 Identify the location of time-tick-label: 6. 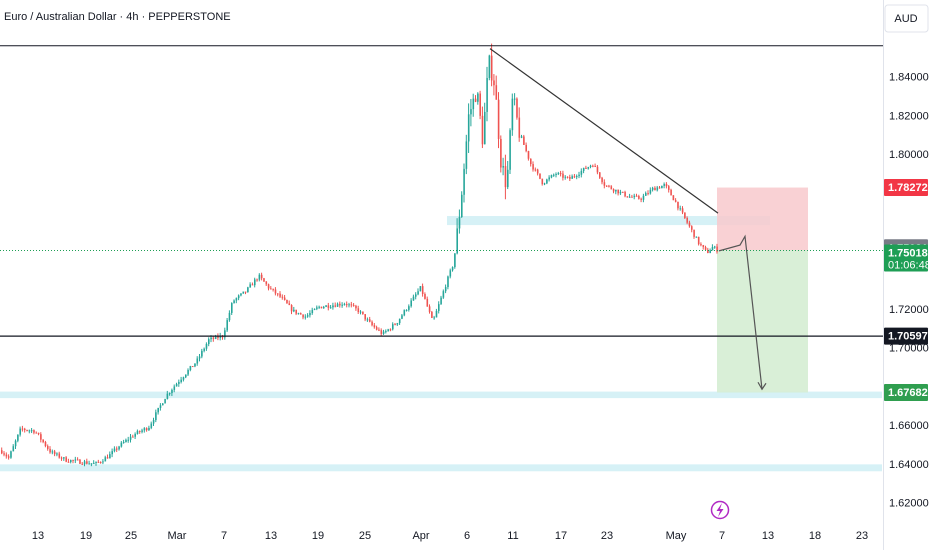
(467, 536).